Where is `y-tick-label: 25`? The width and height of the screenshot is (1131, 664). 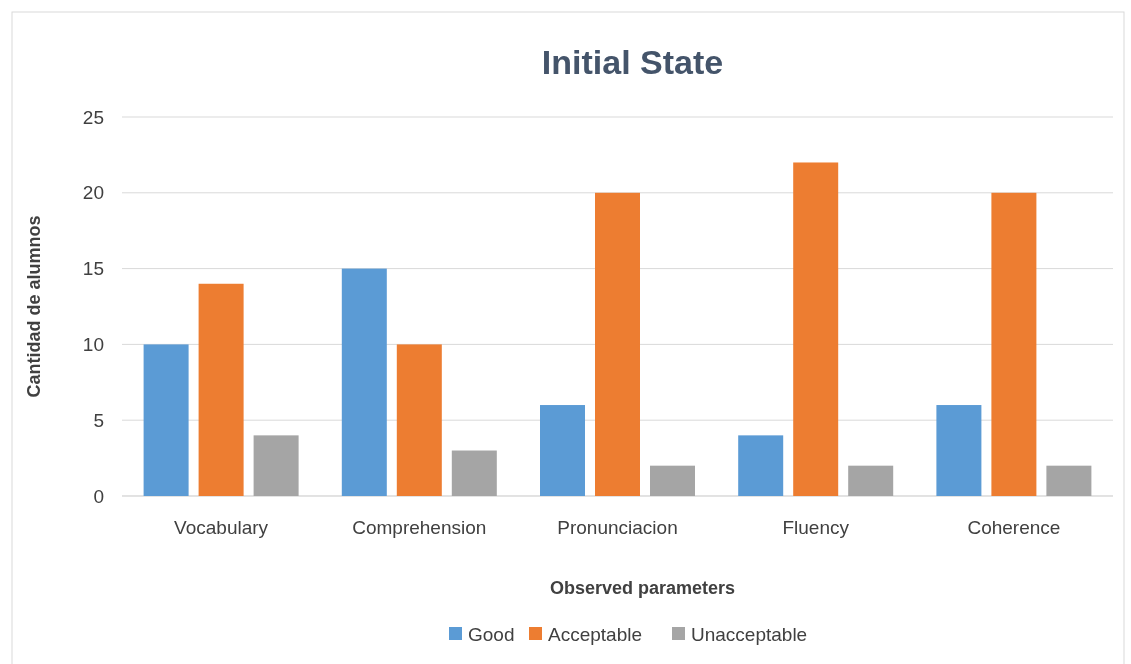
y-tick-label: 25 is located at coordinates (93, 117).